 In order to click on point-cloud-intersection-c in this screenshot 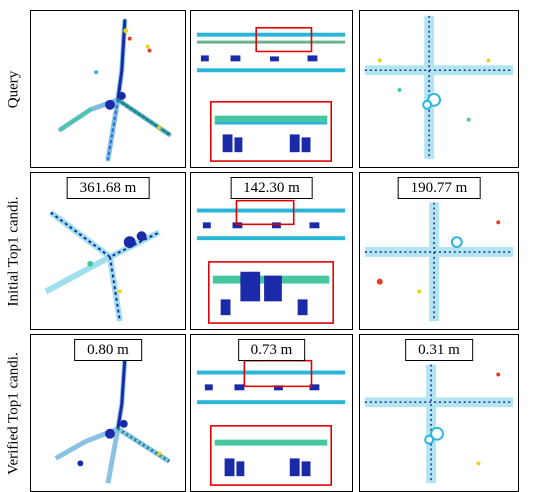, I will do `click(112, 421)`.